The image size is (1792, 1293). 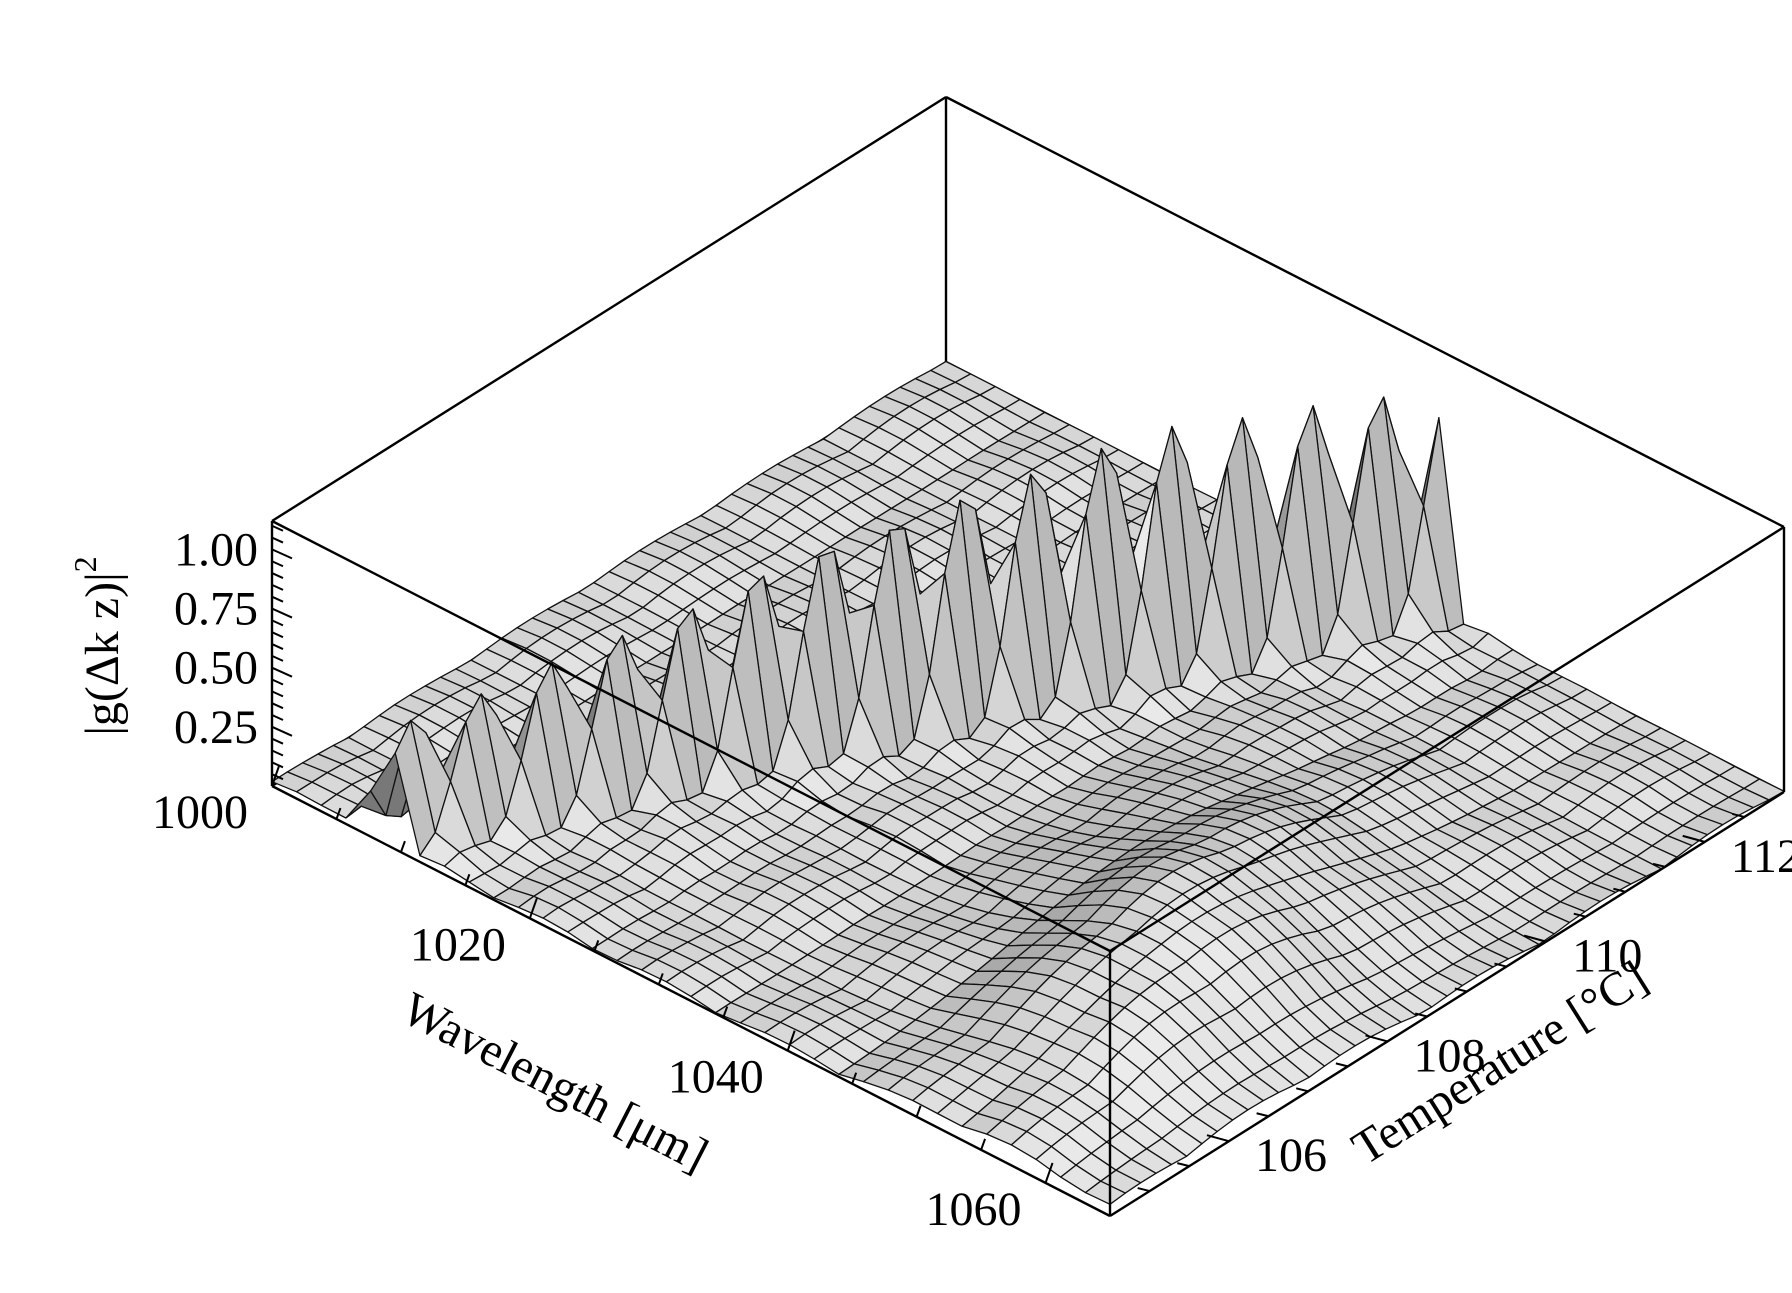 What do you see at coordinates (974, 1209) in the screenshot?
I see `x-tick-label: 1060` at bounding box center [974, 1209].